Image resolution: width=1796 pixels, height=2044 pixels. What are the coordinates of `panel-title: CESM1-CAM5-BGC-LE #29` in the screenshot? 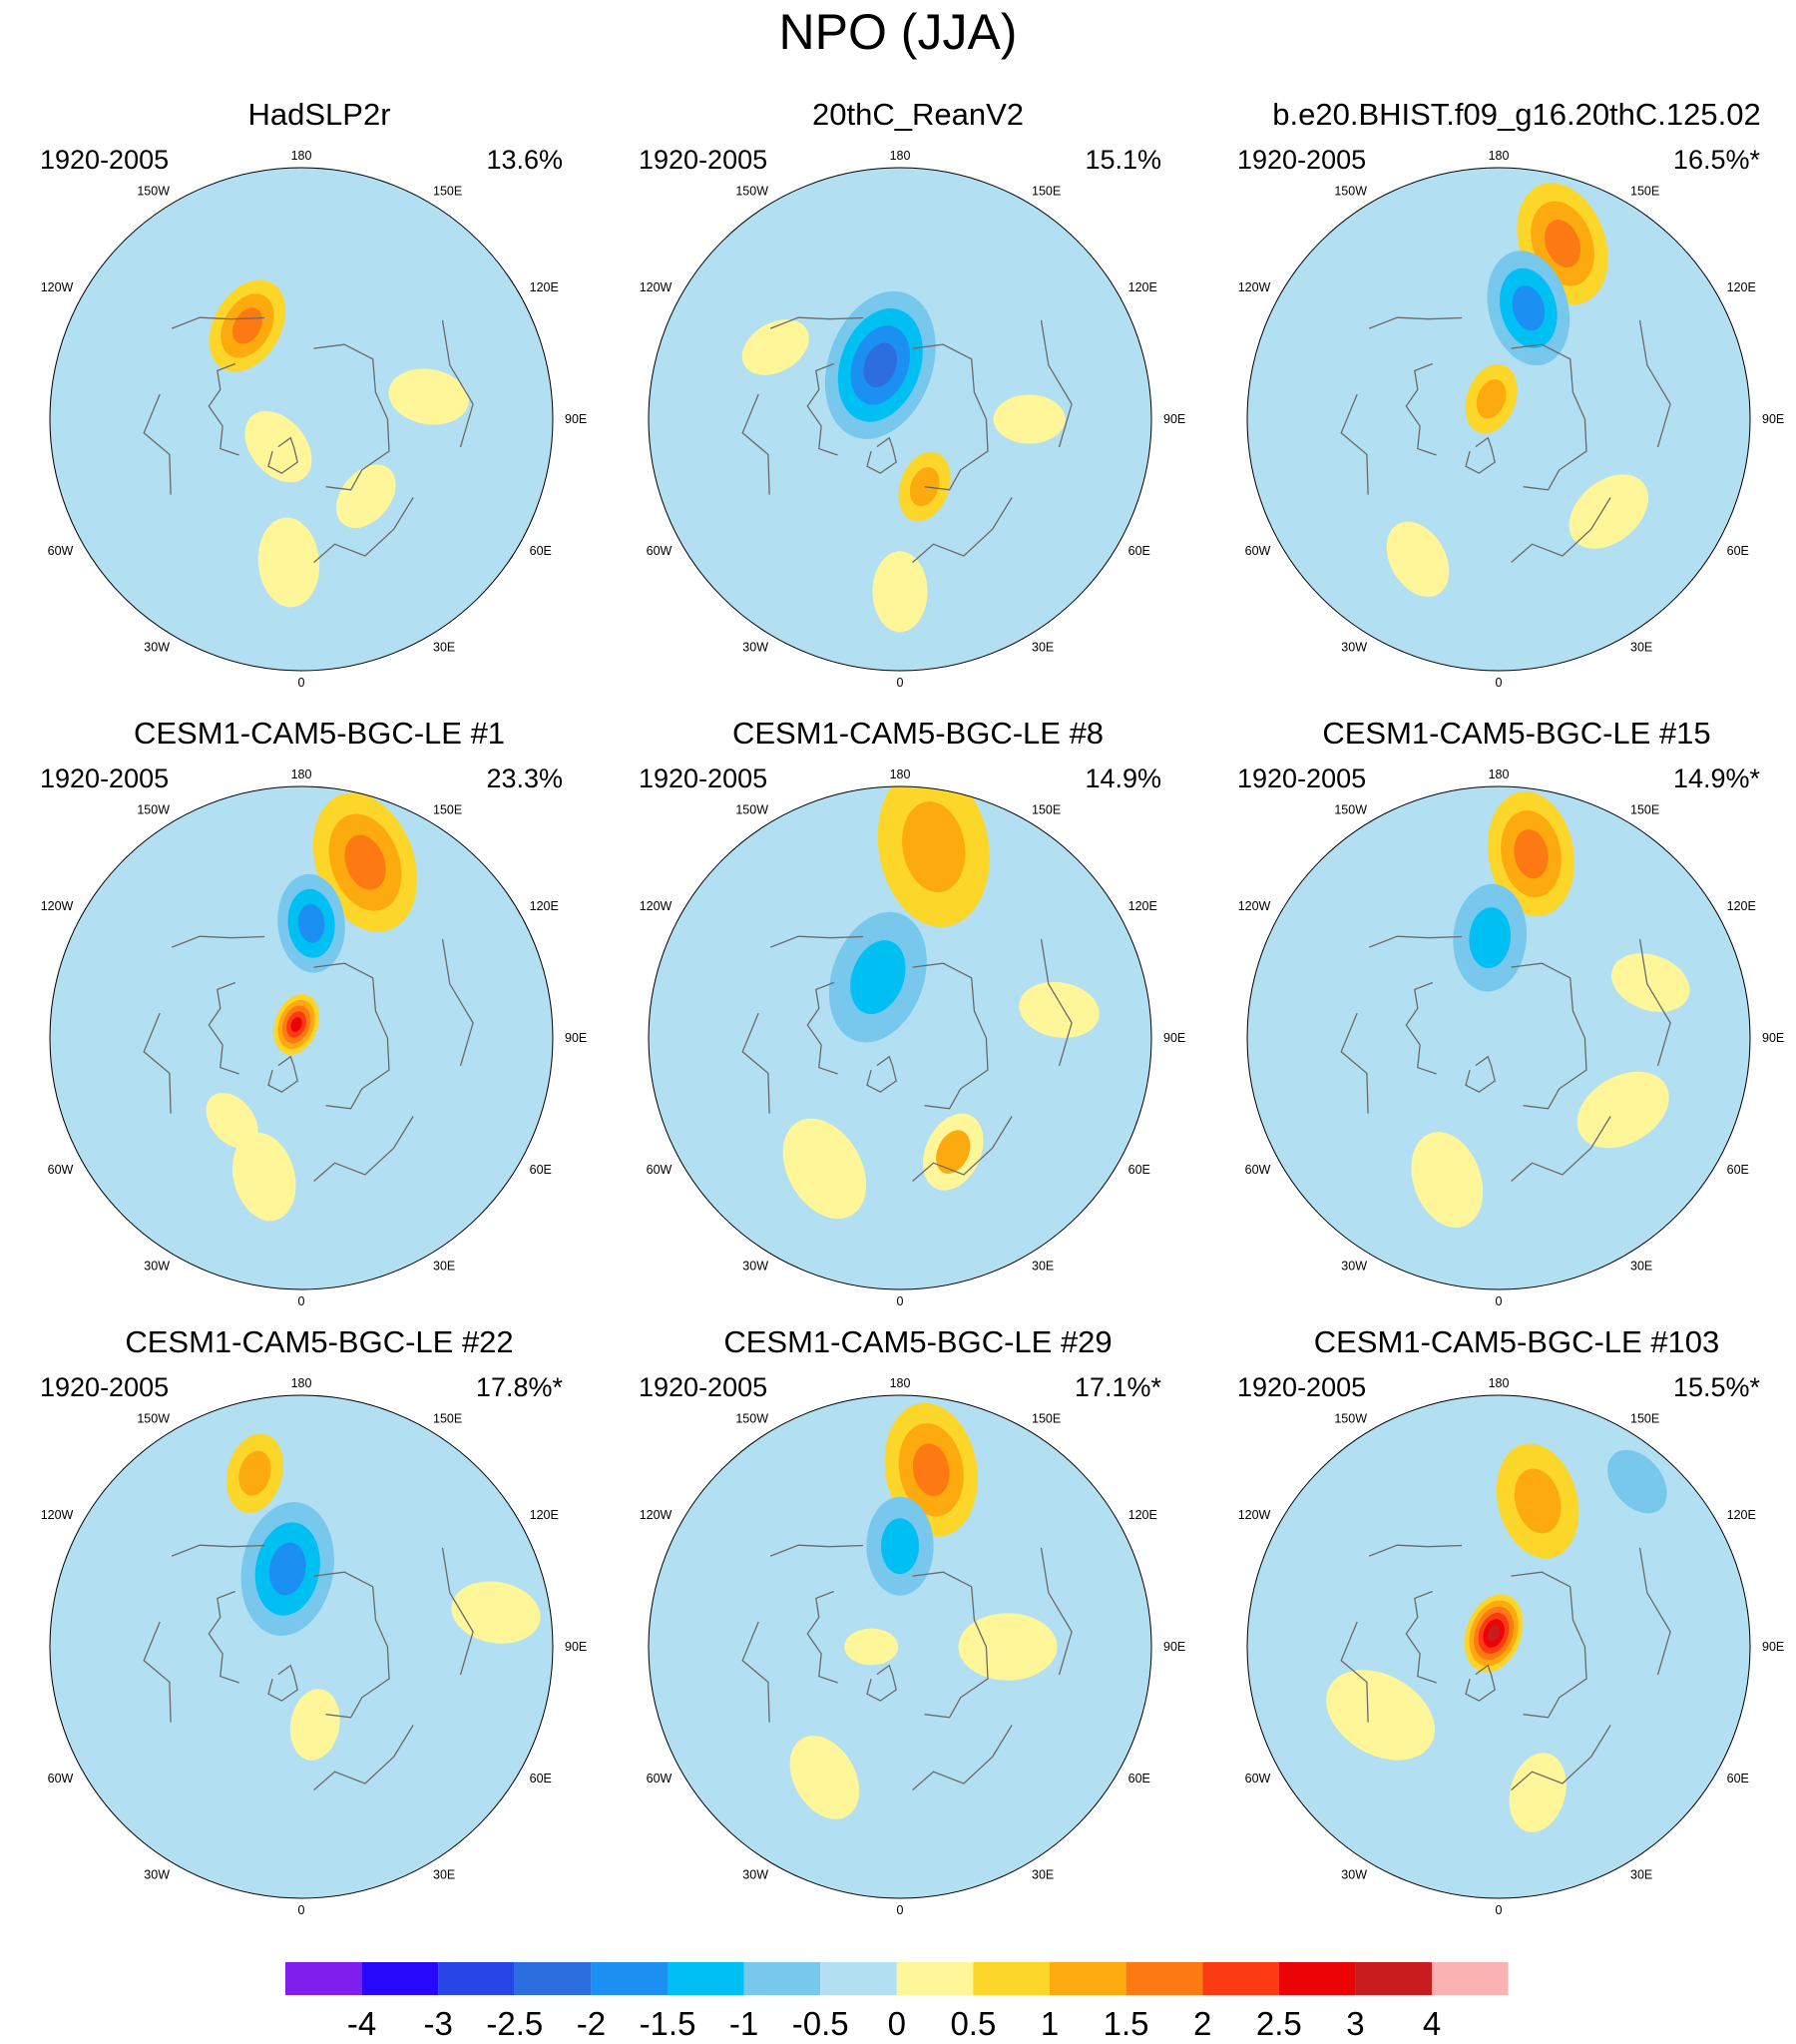 It's located at (918, 1341).